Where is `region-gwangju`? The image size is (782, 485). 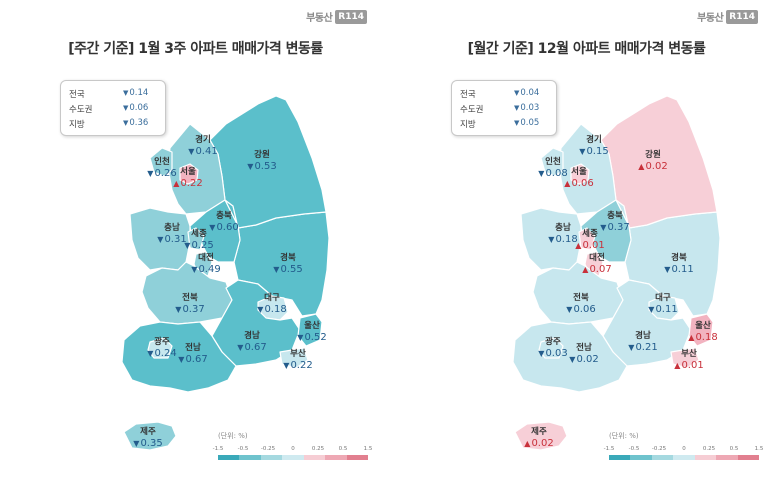 region-gwangju is located at coordinates (551, 348).